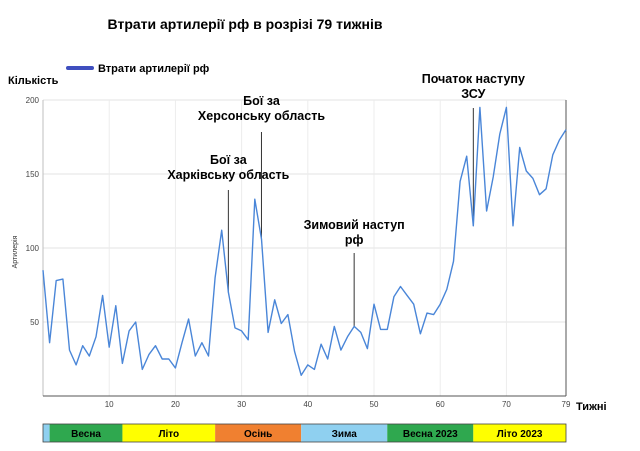 Image resolution: width=640 pixels, height=451 pixels. Describe the element at coordinates (241, 404) in the screenshot. I see `x-tick-label: 30` at that location.